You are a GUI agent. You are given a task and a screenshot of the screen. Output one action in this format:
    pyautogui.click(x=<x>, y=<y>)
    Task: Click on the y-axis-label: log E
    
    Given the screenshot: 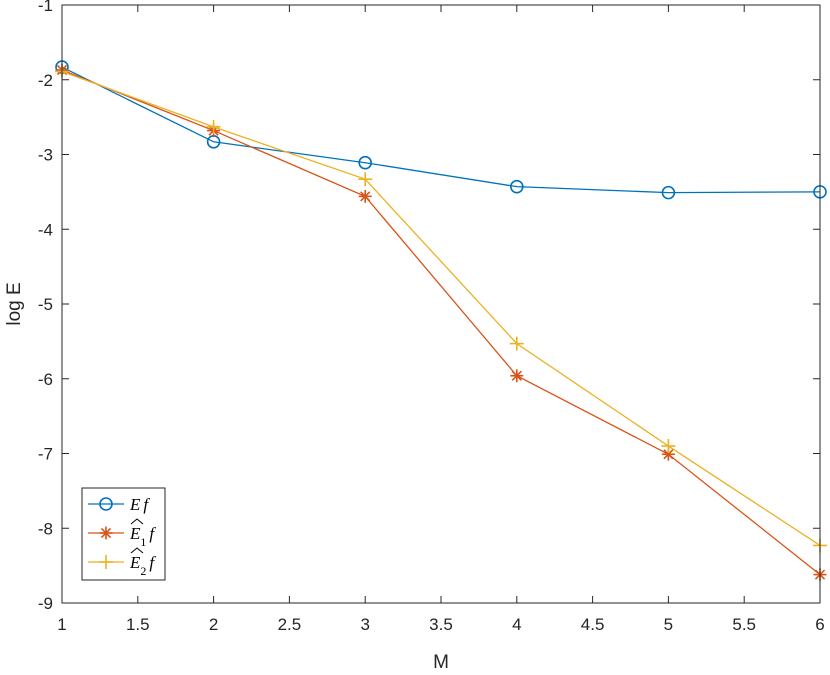 What is the action you would take?
    pyautogui.click(x=14, y=303)
    